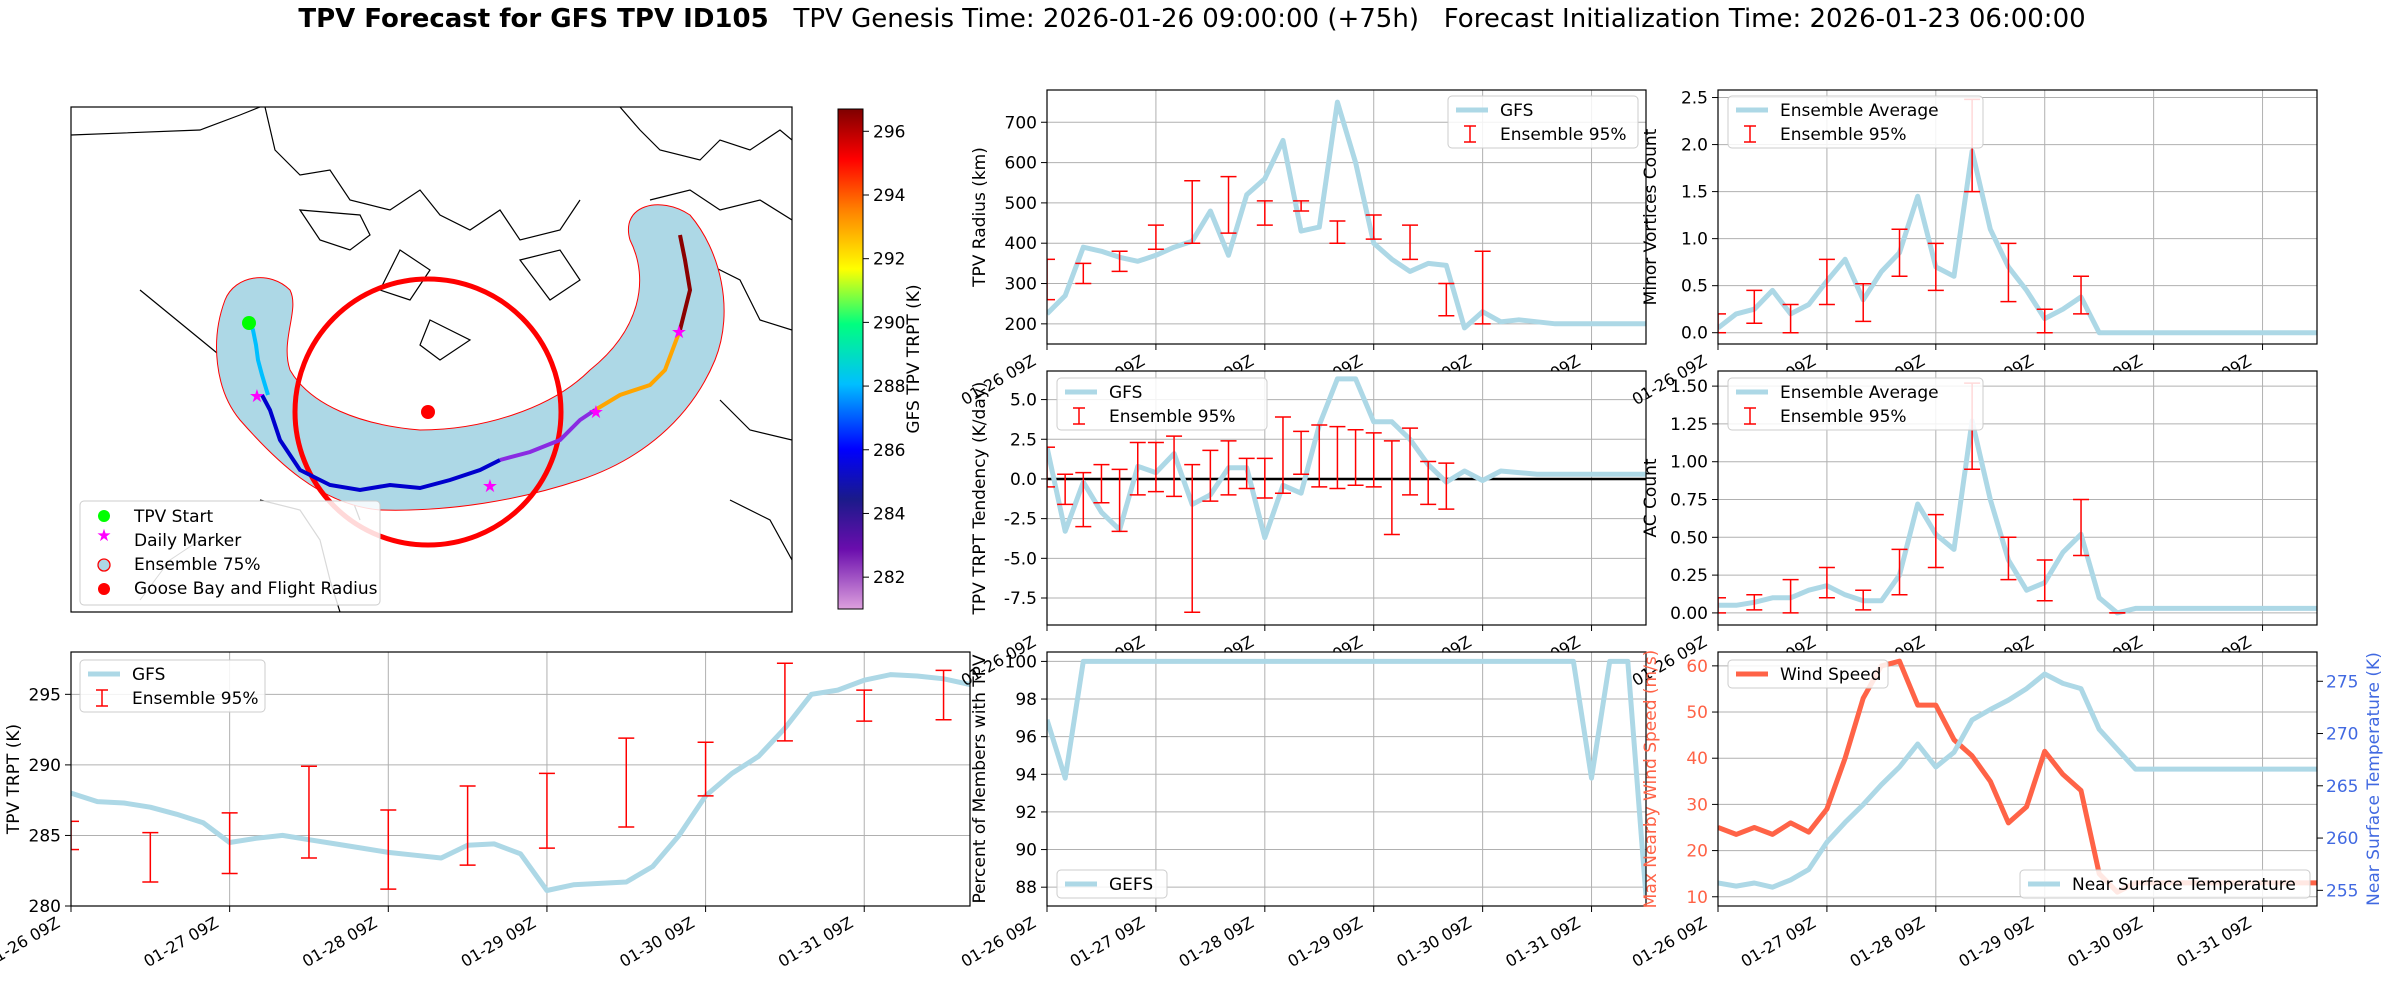 The width and height of the screenshot is (2384, 982). What do you see at coordinates (1697, 759) in the screenshot?
I see `y-tick-label: 40` at bounding box center [1697, 759].